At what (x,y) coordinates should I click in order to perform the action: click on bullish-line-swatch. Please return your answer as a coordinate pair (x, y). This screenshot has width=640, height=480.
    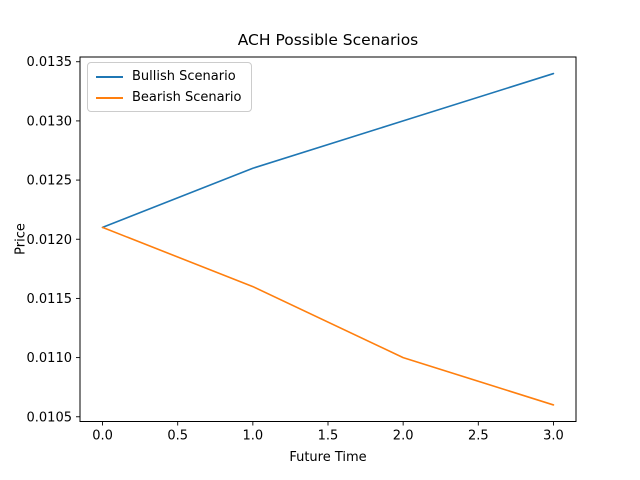
    Looking at the image, I should click on (109, 76).